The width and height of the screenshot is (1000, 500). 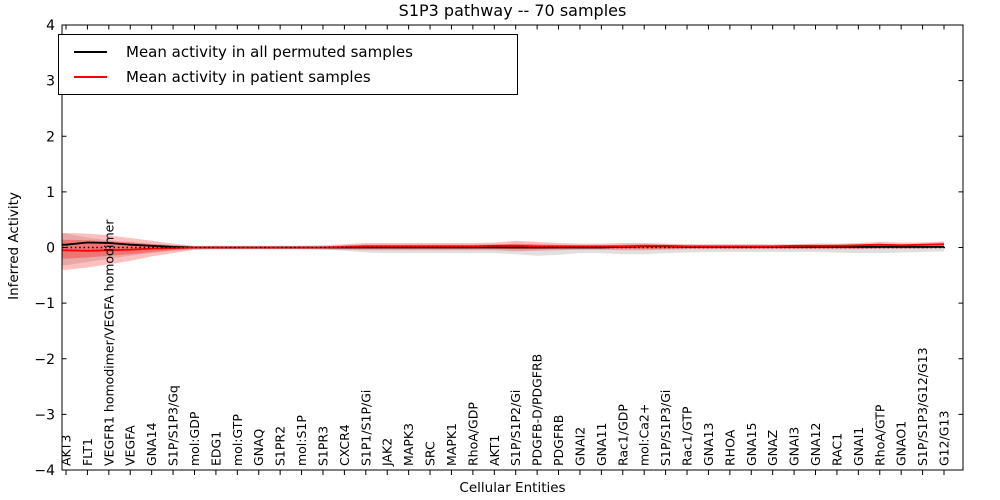 I want to click on x-category-label: GNAI1, so click(x=858, y=446).